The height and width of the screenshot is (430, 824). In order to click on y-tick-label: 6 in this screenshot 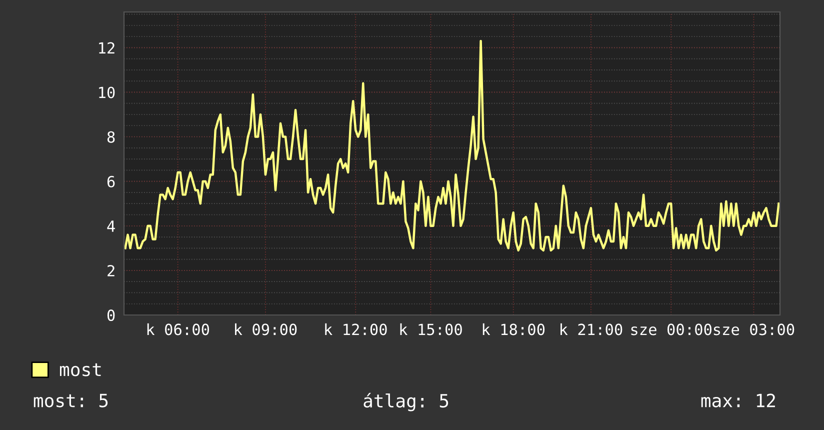, I will do `click(111, 182)`.